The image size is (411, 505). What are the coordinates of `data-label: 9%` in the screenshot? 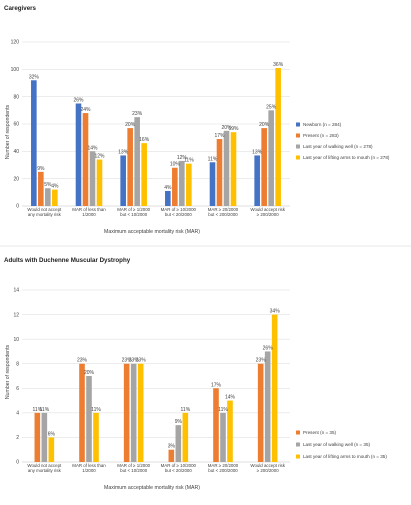 It's located at (179, 422).